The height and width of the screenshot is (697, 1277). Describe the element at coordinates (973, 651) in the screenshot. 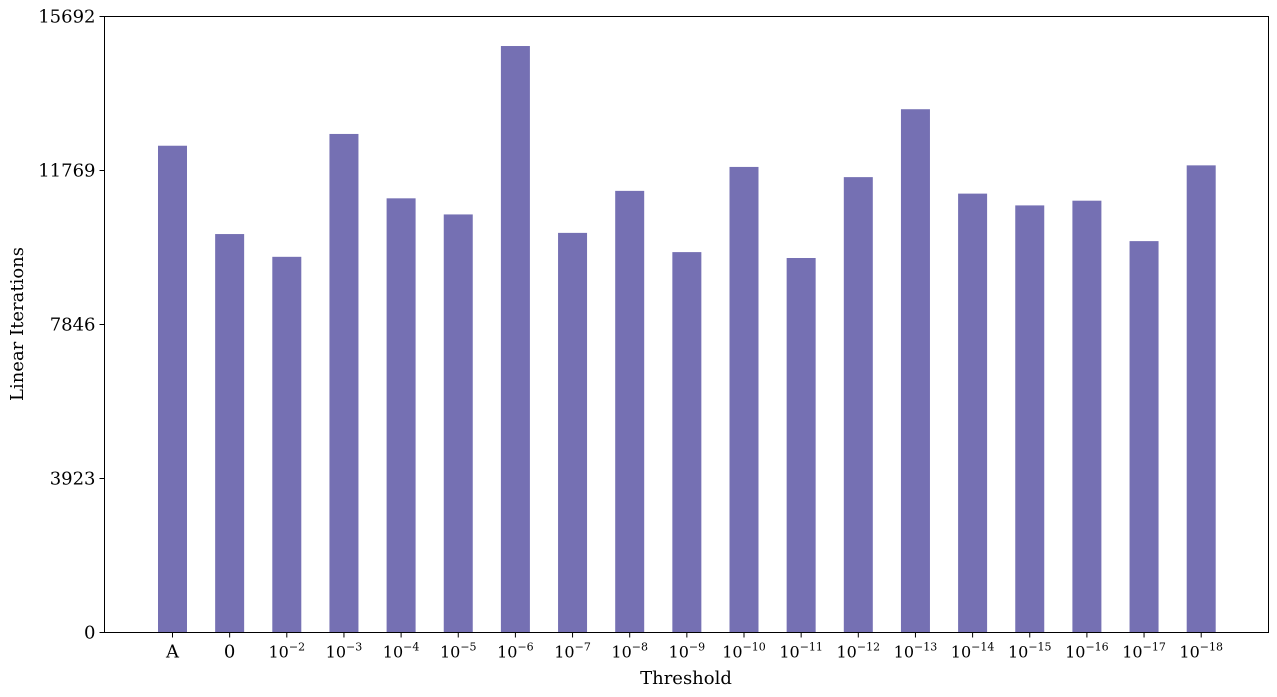

I see `x-tick-label: 10⁻¹⁴` at that location.